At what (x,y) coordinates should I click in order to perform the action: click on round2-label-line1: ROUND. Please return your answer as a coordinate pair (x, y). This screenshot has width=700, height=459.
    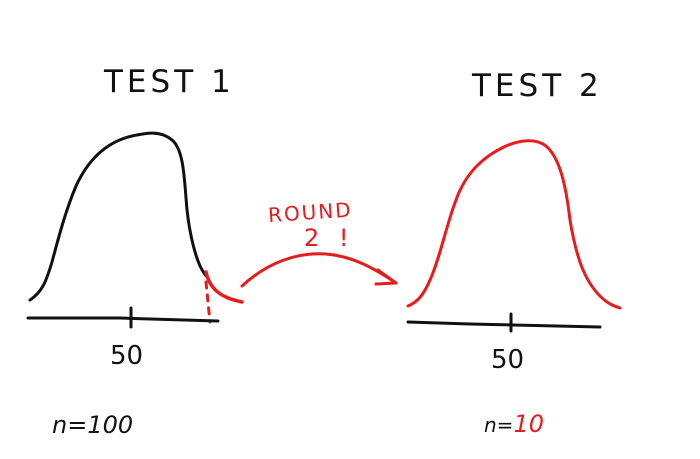
    Looking at the image, I should click on (310, 212).